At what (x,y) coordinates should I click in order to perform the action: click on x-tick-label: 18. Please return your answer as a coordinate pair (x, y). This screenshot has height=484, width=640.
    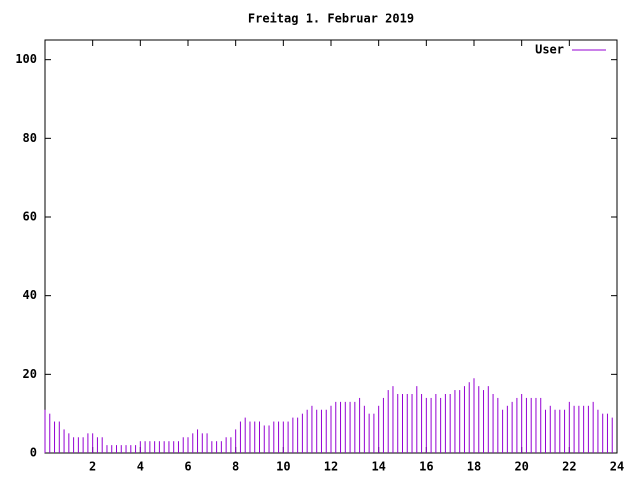
    Looking at the image, I should click on (474, 467).